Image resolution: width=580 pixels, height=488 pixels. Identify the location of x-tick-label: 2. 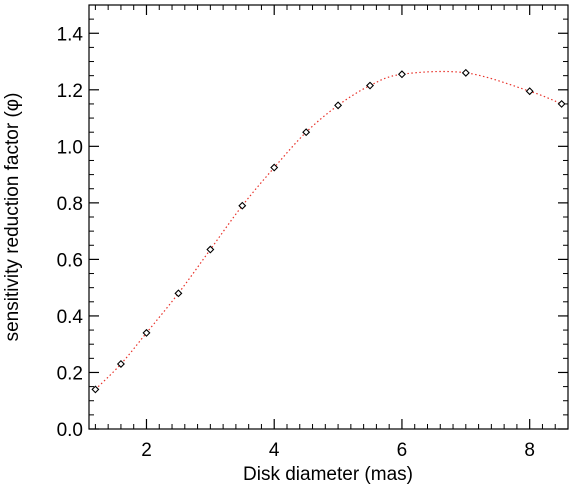
(146, 450).